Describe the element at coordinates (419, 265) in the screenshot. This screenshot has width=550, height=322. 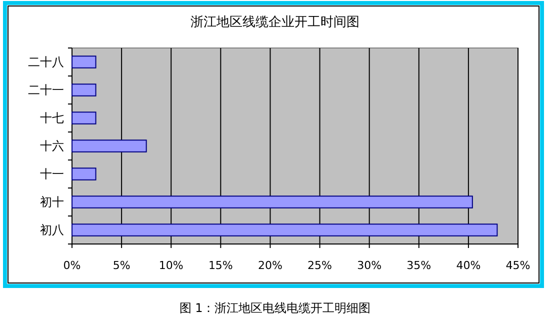
I see `x-tick-label: 35%` at that location.